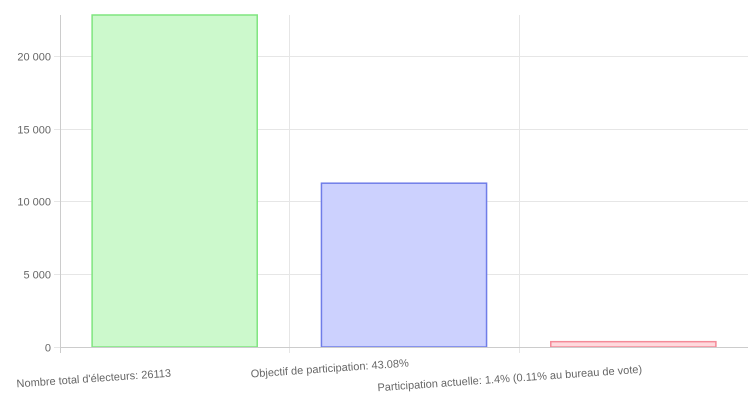 The image size is (748, 395). What do you see at coordinates (93, 379) in the screenshot?
I see `x-tick-label: Nombre total d'électeurs: 26113` at bounding box center [93, 379].